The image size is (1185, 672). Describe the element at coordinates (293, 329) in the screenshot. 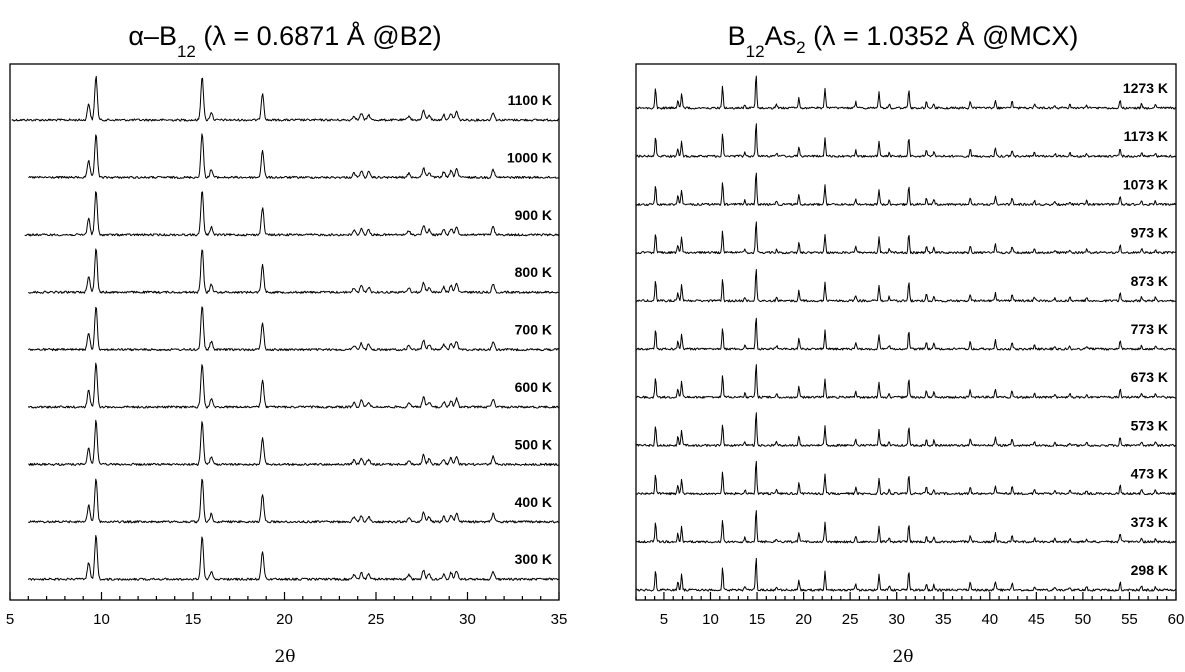

I see `series-trace-700-k` at that location.